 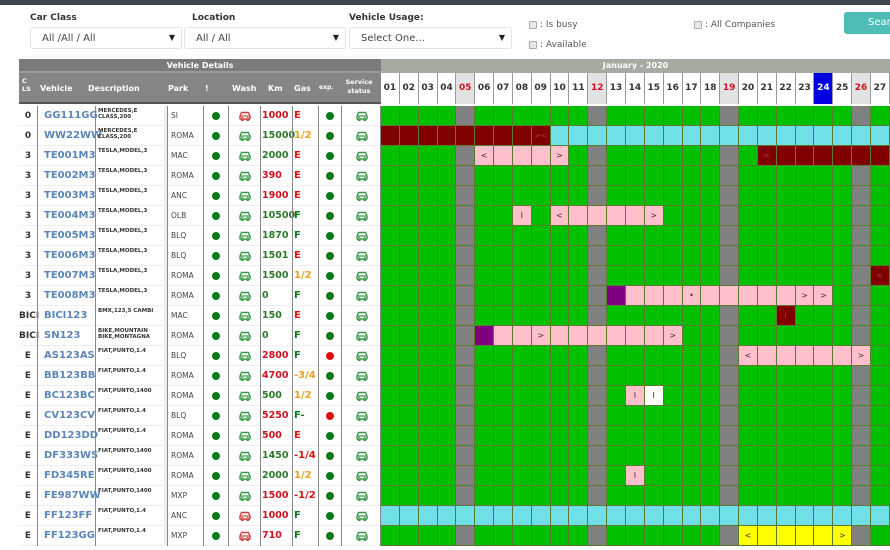 I want to click on day-header-13: 13, so click(x=616, y=88).